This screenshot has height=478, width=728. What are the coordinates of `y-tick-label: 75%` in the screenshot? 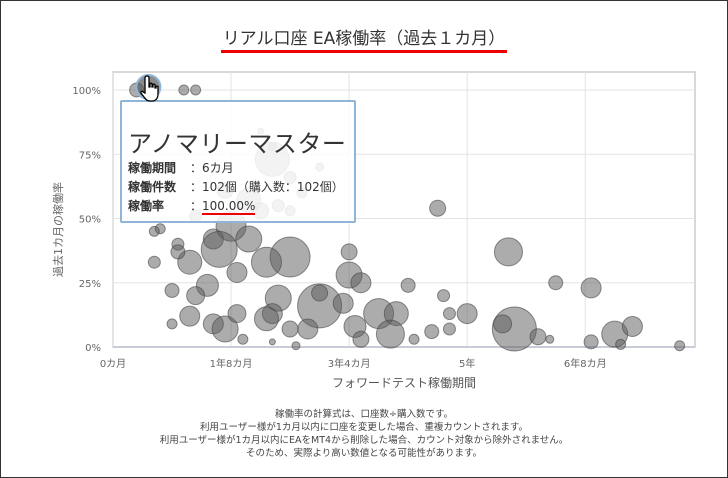 It's located at (90, 155).